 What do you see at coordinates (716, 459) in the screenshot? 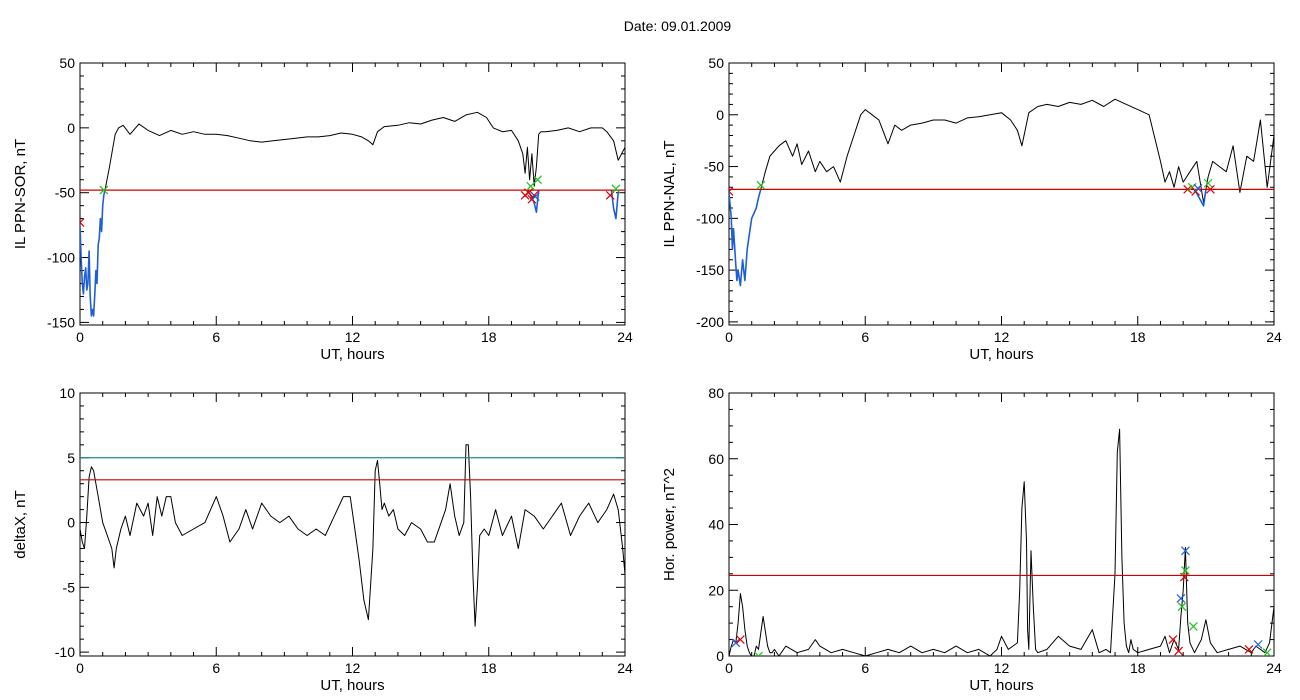
I see `y-tick-label: 60` at bounding box center [716, 459].